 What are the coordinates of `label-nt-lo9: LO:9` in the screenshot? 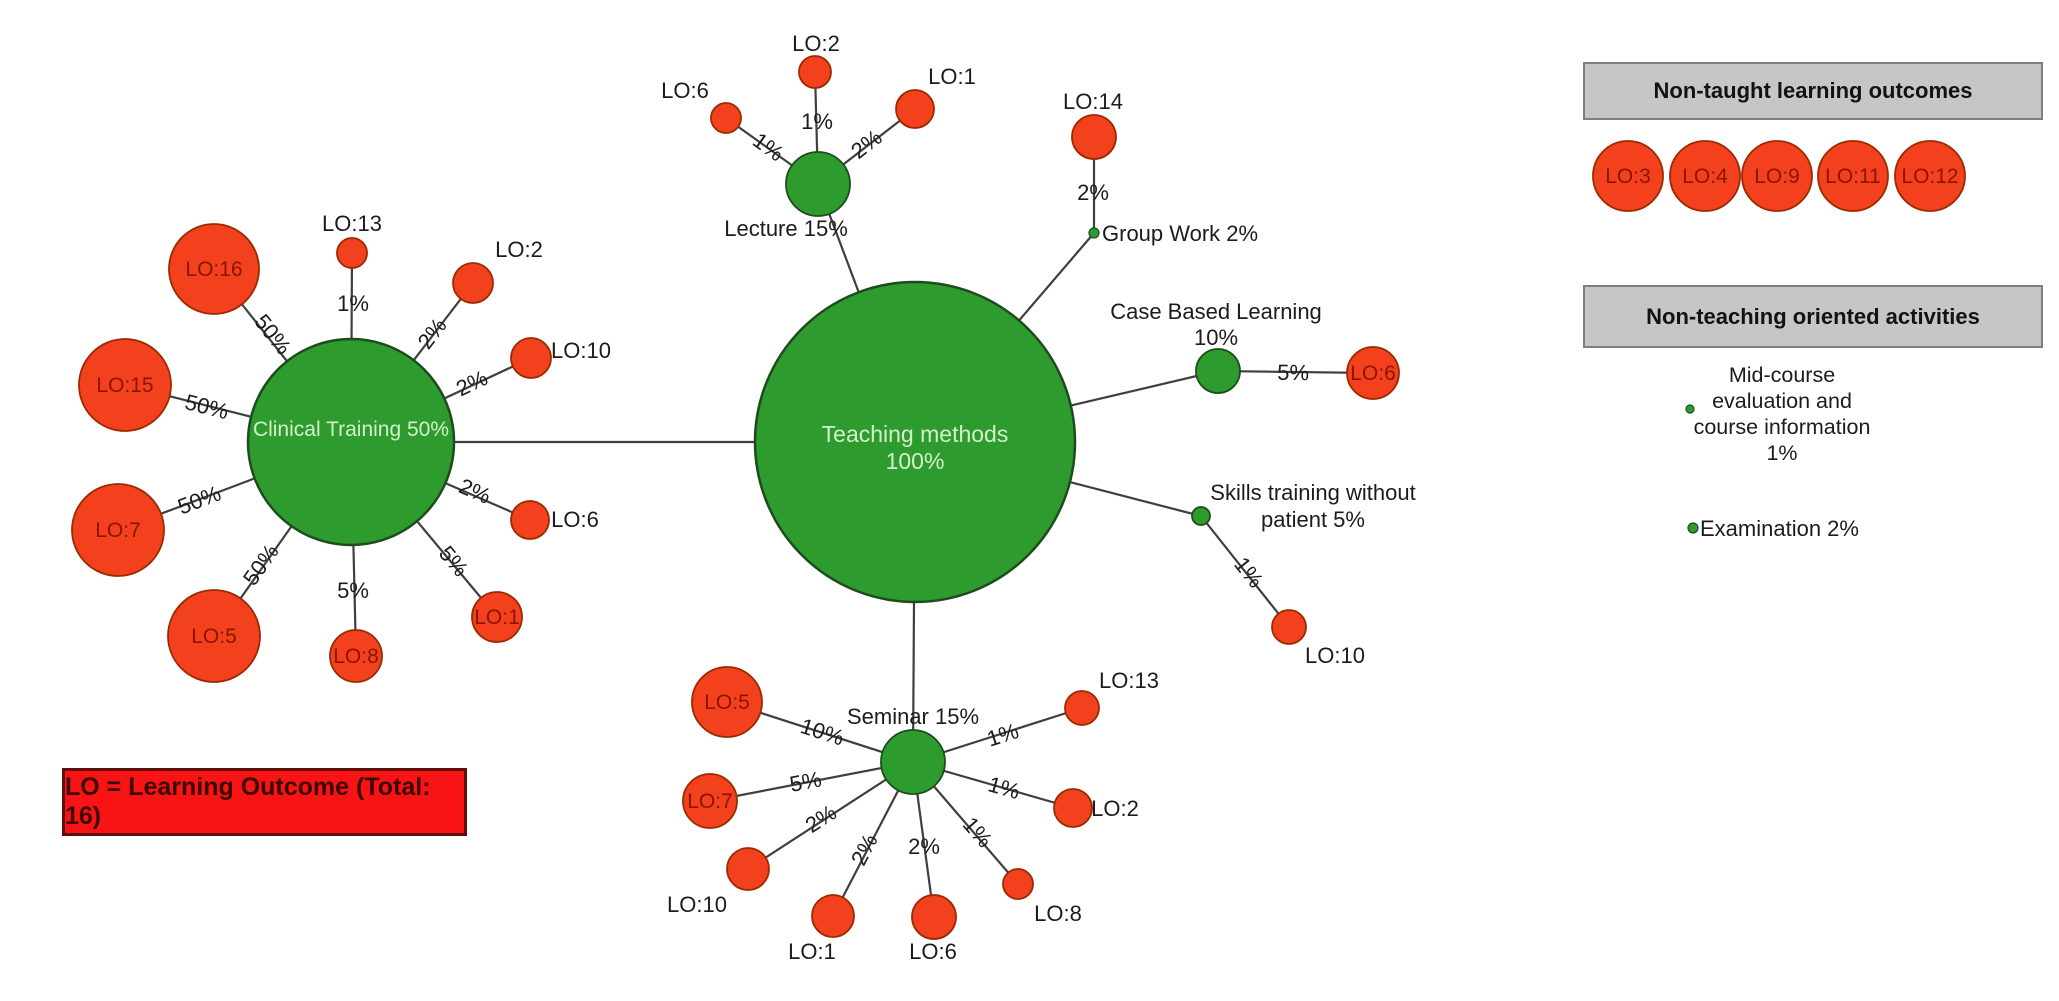 It's located at (1777, 176).